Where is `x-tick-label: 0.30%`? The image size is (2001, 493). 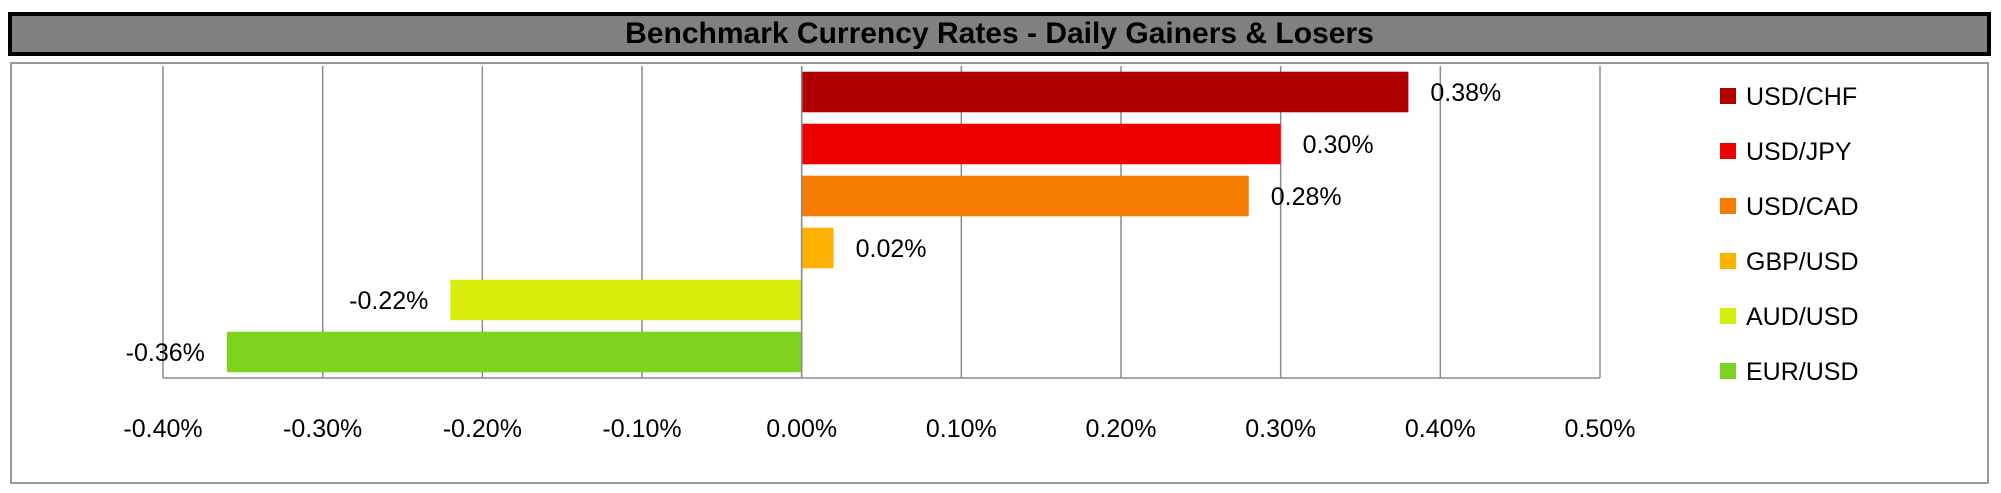
x-tick-label: 0.30% is located at coordinates (1280, 429).